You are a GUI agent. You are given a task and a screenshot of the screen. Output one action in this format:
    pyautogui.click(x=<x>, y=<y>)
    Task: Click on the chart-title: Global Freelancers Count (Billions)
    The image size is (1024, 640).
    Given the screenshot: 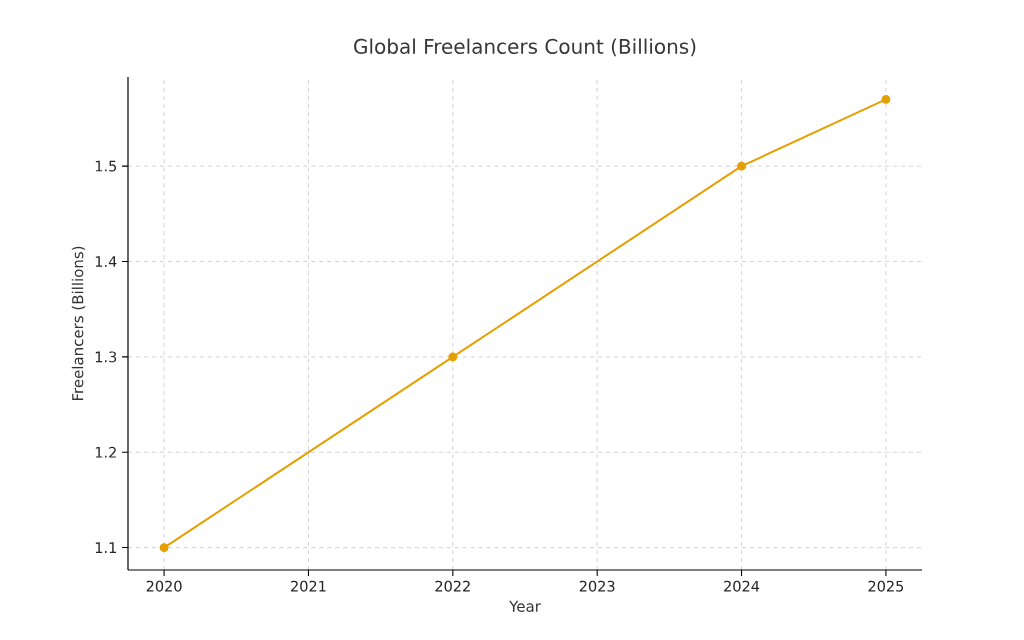 What is the action you would take?
    pyautogui.click(x=525, y=47)
    